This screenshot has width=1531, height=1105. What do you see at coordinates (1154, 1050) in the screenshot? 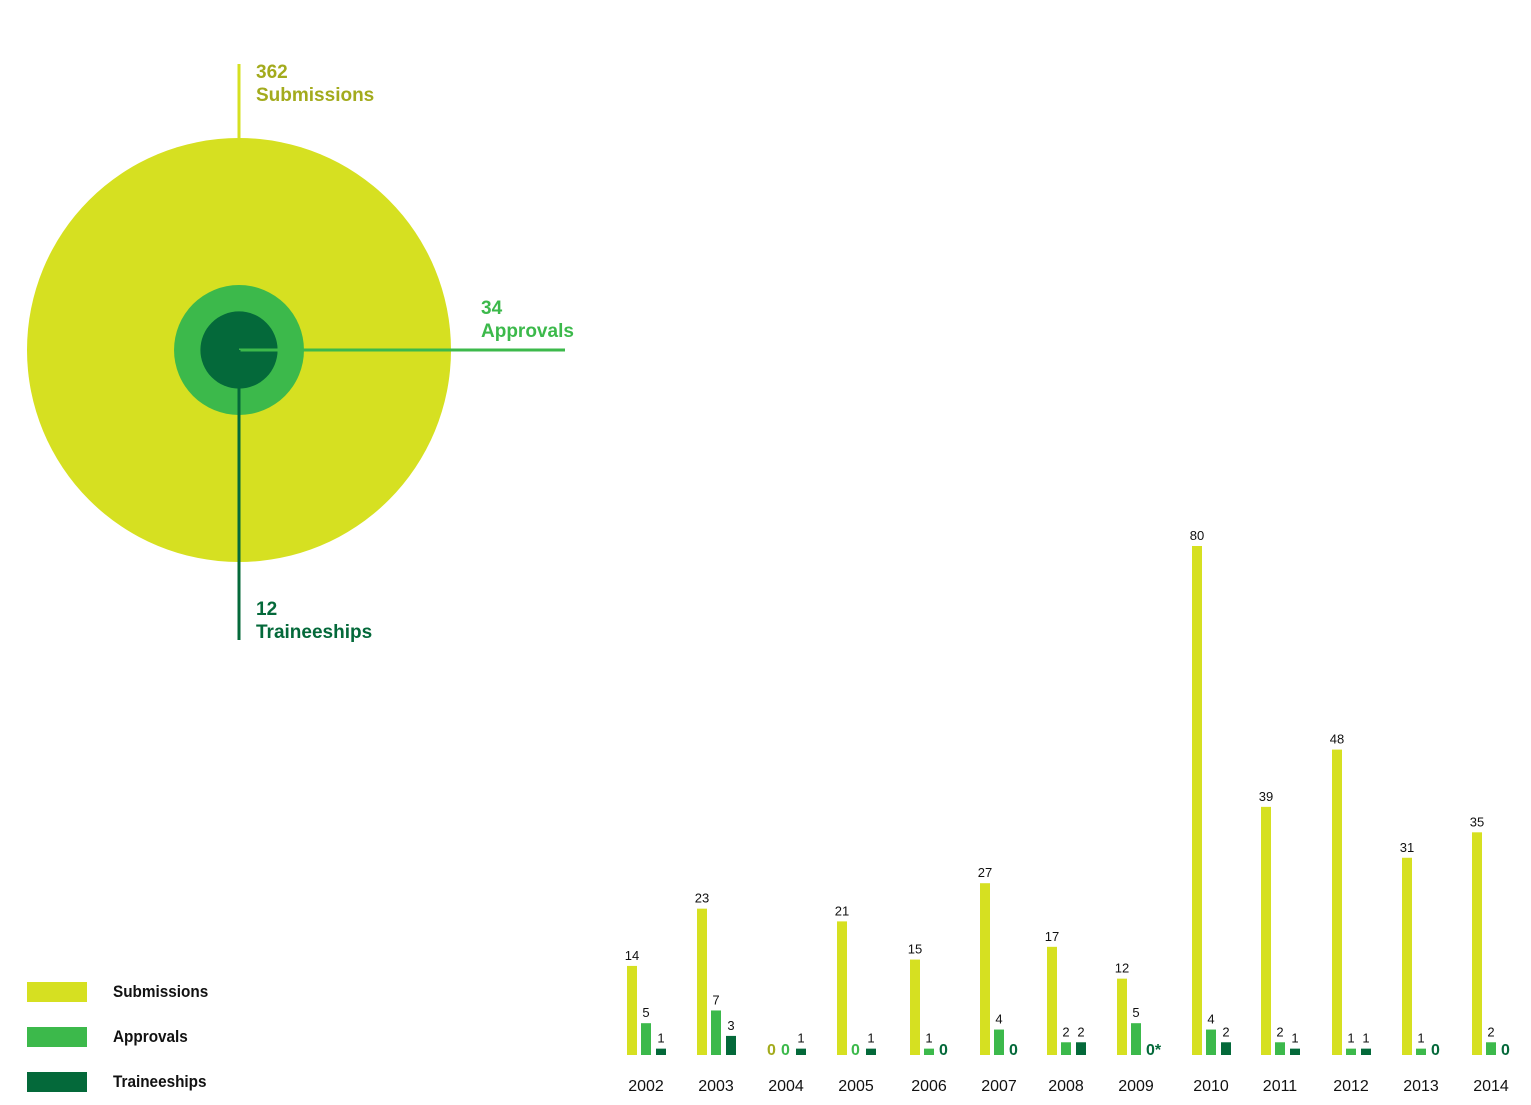
I see `zero-label-traineeships-2009: 0*` at bounding box center [1154, 1050].